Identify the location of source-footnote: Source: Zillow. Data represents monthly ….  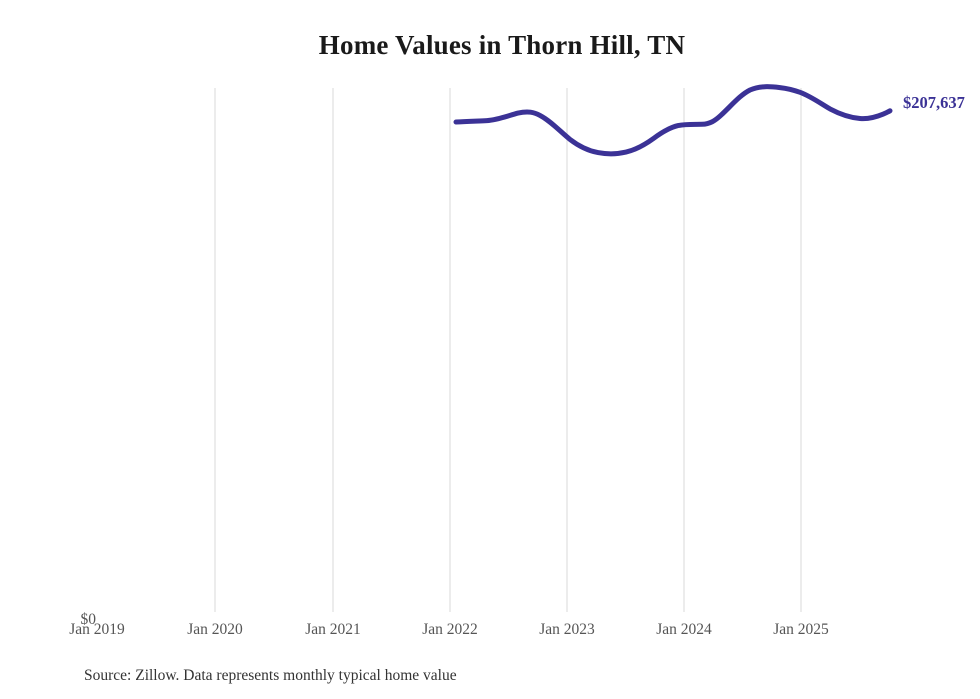
(270, 675).